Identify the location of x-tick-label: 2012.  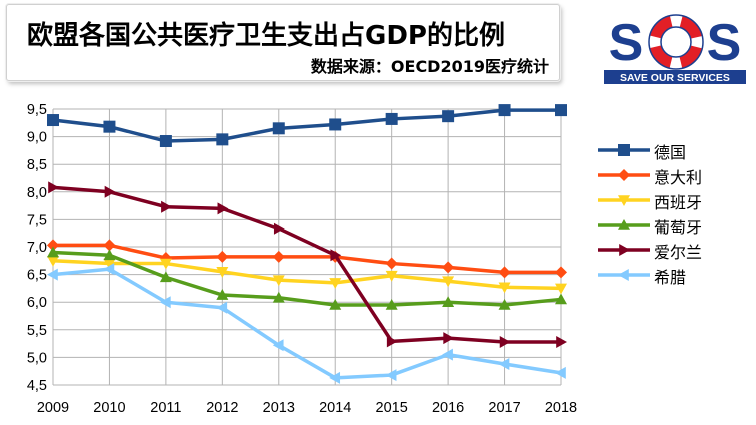
(222, 408).